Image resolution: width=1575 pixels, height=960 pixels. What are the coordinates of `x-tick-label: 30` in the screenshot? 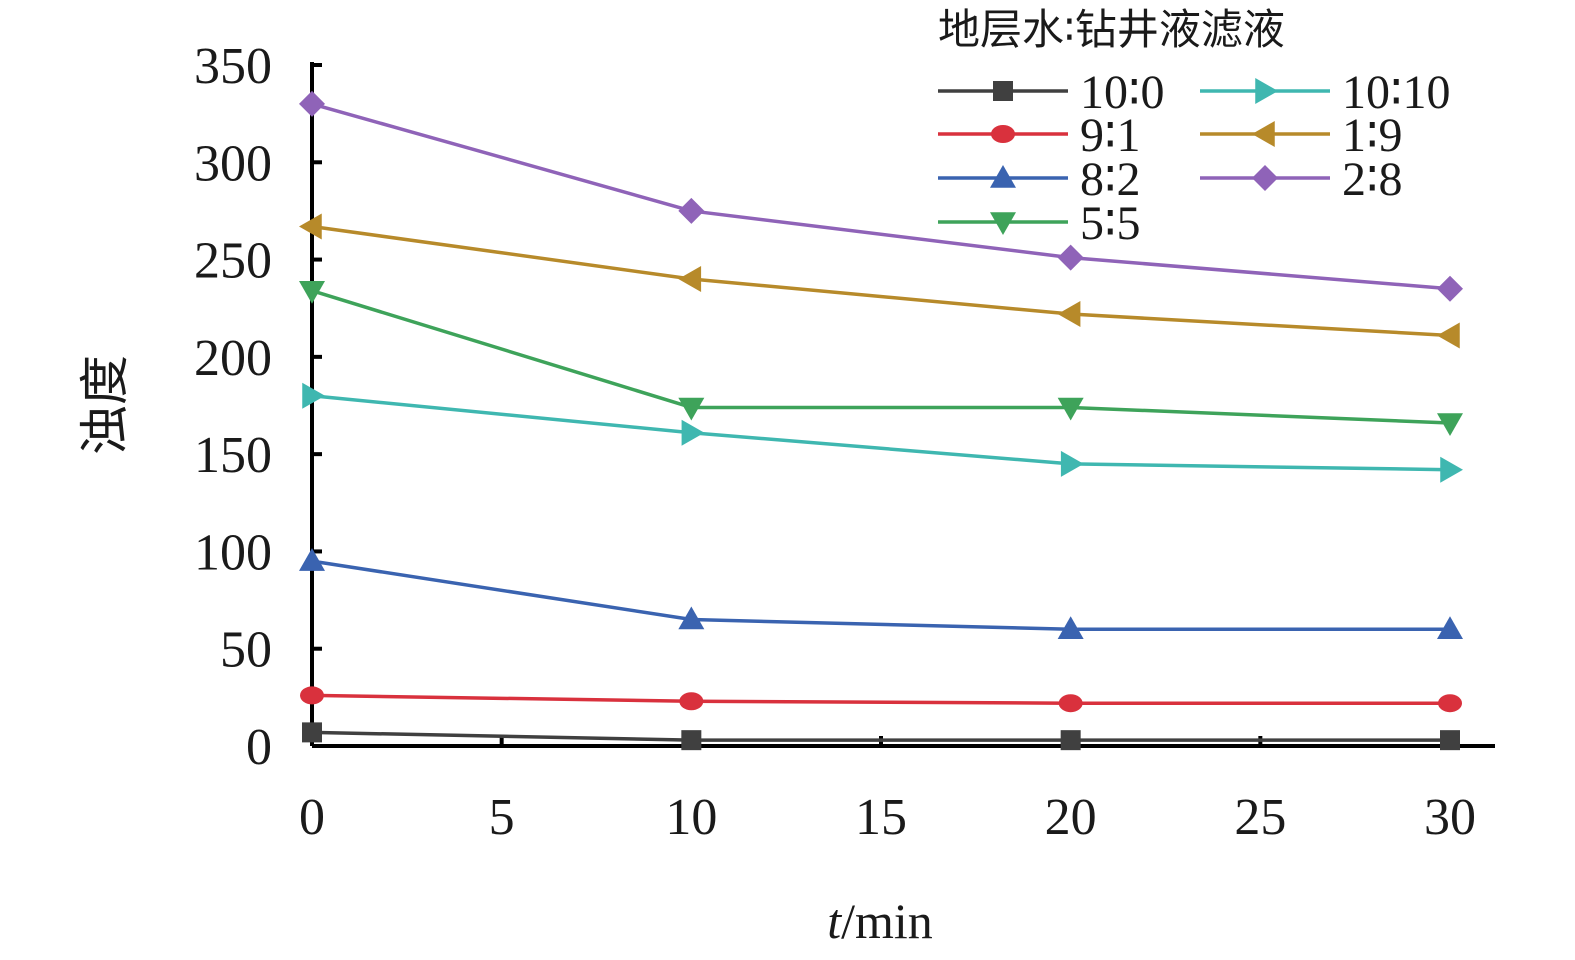 It's located at (1450, 817).